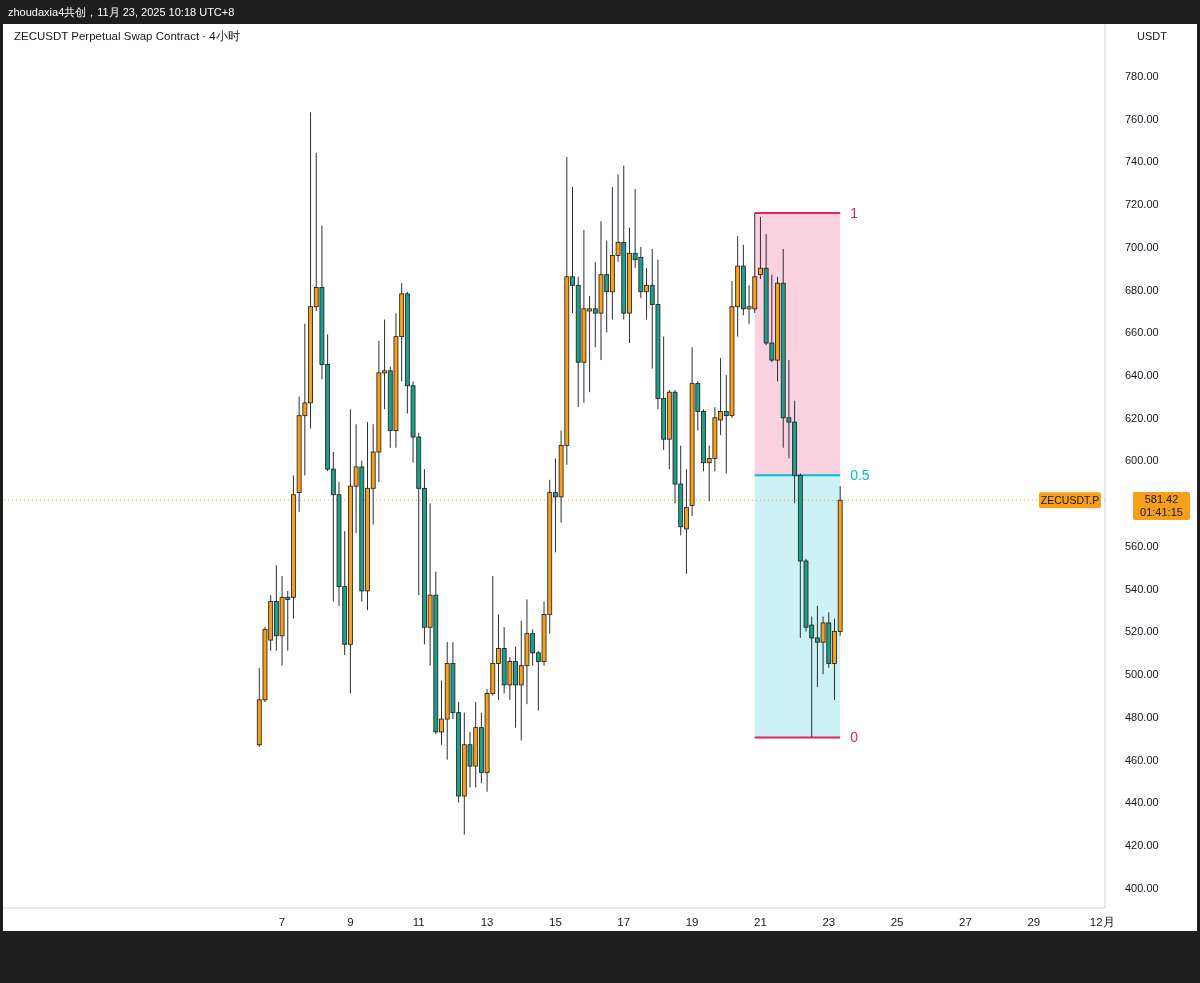 This screenshot has width=1200, height=983. Describe the element at coordinates (1102, 922) in the screenshot. I see `x-tick-label: 12月` at that location.